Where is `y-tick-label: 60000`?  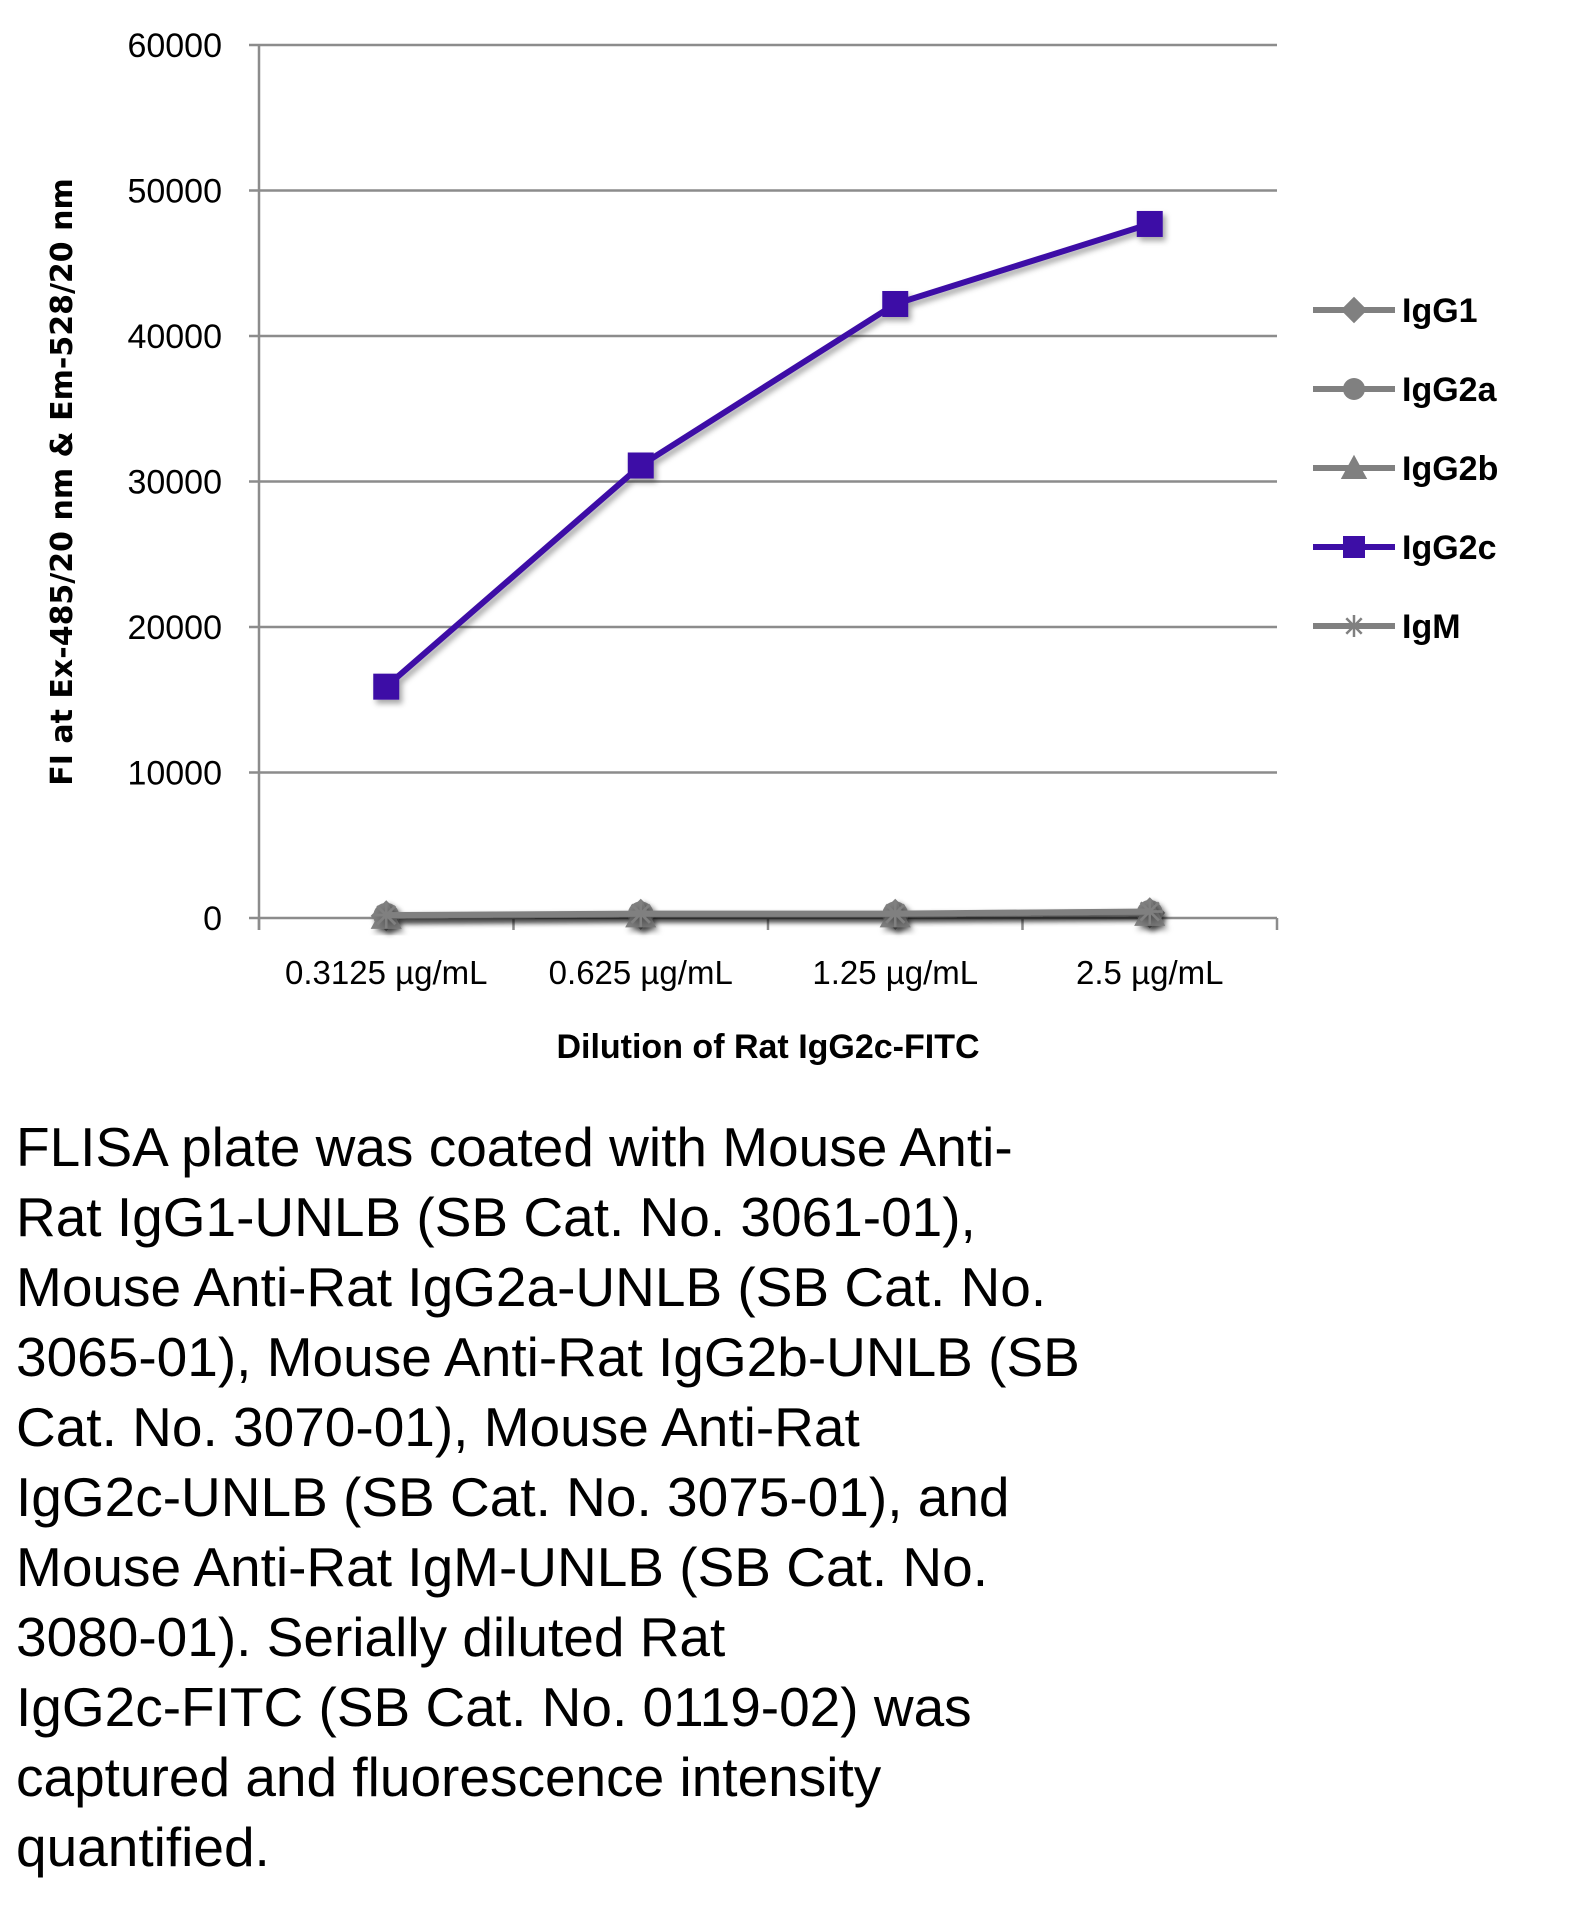
y-tick-label: 60000 is located at coordinates (174, 46).